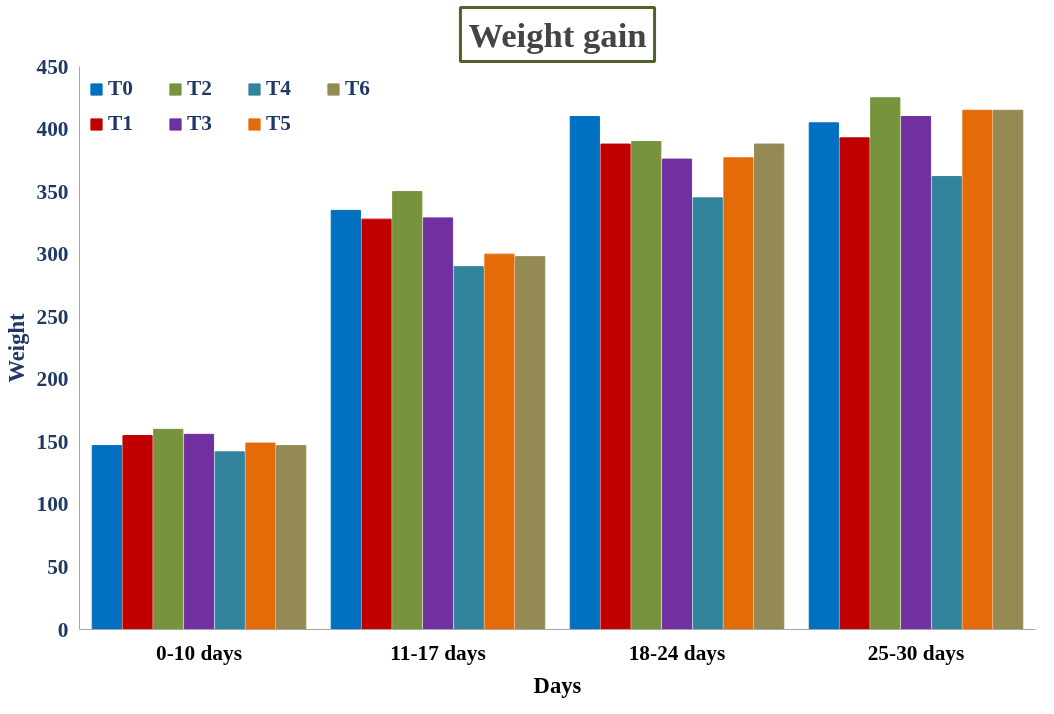  Describe the element at coordinates (557, 34) in the screenshot. I see `chart-title: Weight gain` at that location.